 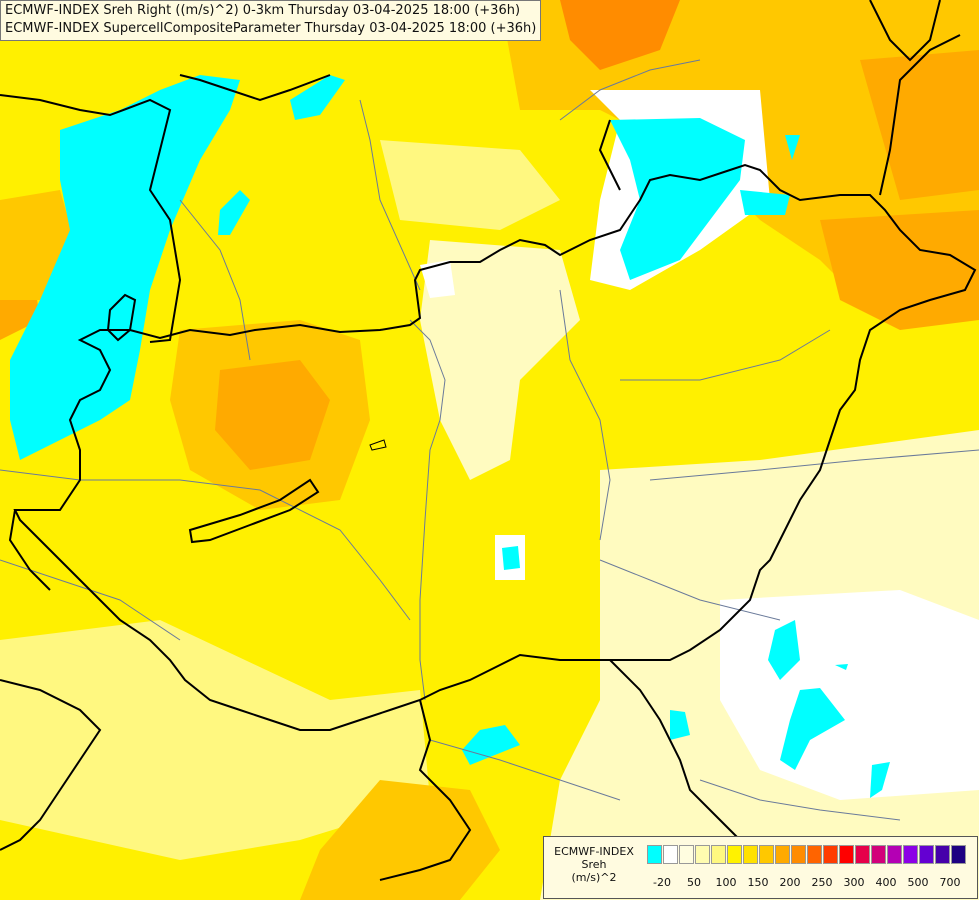 I want to click on border-austria-slovakia, so click(x=165, y=296).